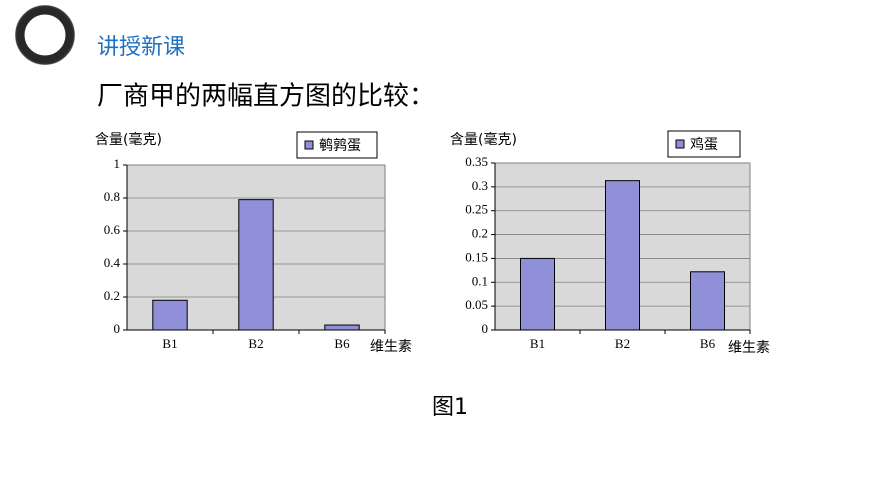  I want to click on section-title: 讲授新课, so click(141, 47).